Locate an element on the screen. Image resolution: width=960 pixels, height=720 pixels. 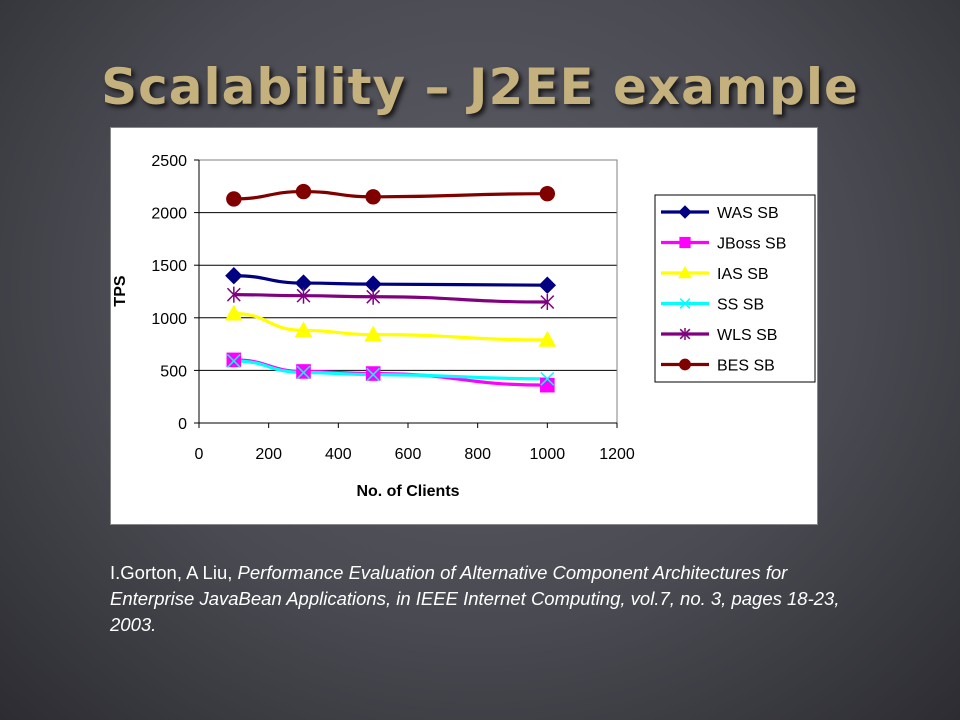
legend-label-ias-sb: IAS SB is located at coordinates (743, 274).